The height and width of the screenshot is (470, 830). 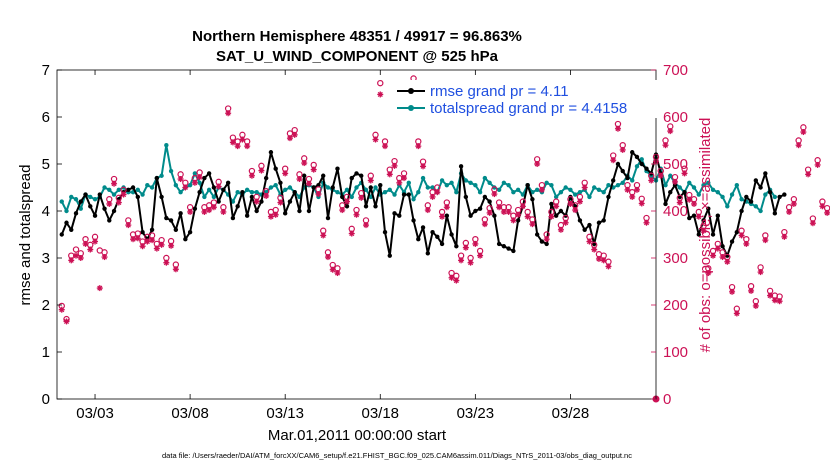 What do you see at coordinates (25, 235) in the screenshot?
I see `y-axis-label: rmse and totalspread` at bounding box center [25, 235].